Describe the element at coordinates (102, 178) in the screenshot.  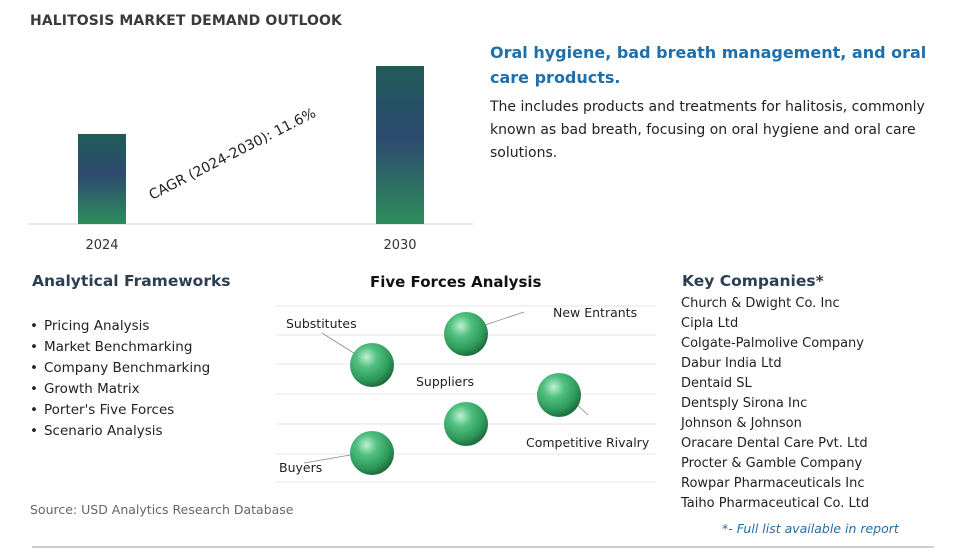
I see `bar-2024` at that location.